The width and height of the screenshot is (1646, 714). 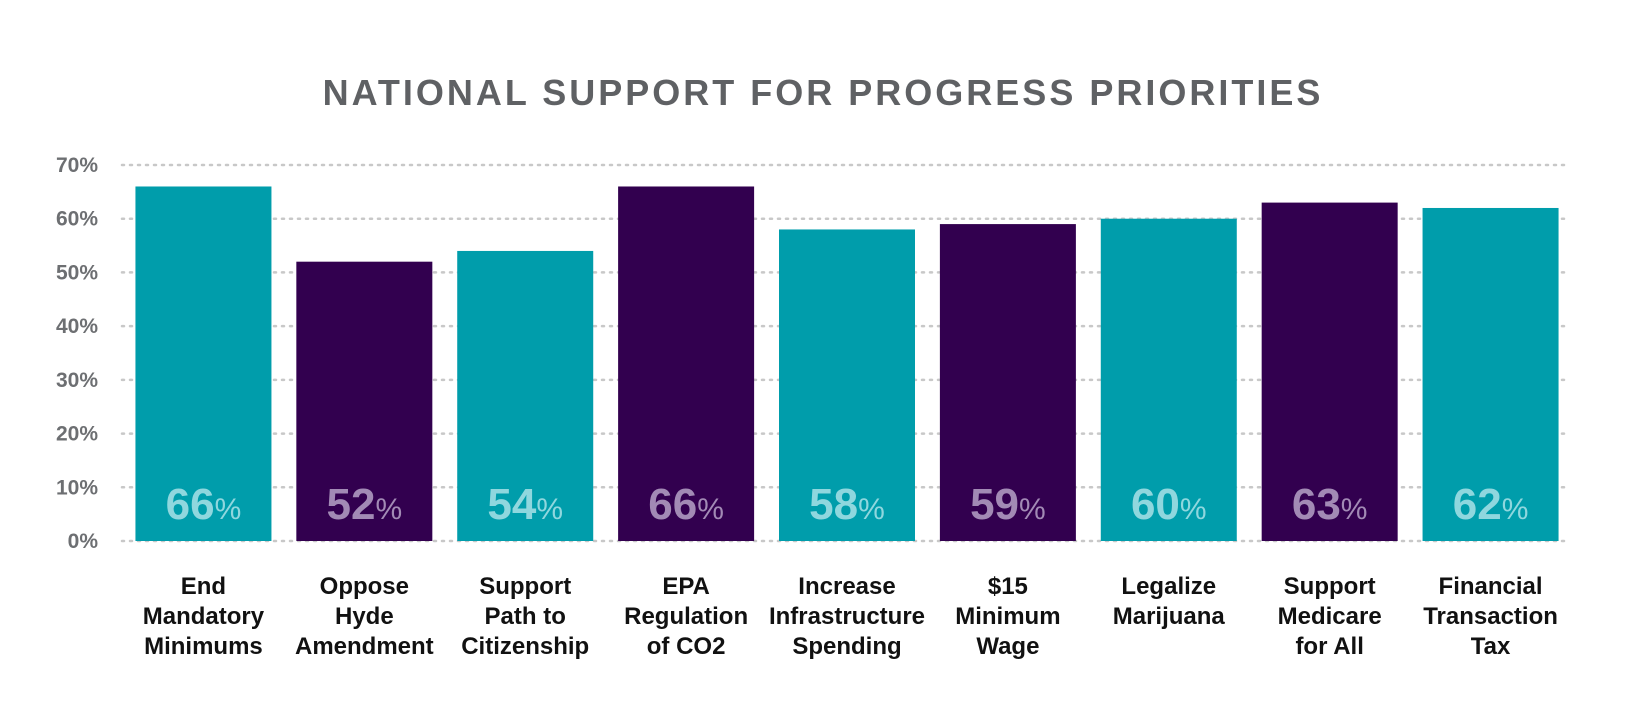 What do you see at coordinates (204, 616) in the screenshot?
I see `category-label-0: End Mandatory Minimums` at bounding box center [204, 616].